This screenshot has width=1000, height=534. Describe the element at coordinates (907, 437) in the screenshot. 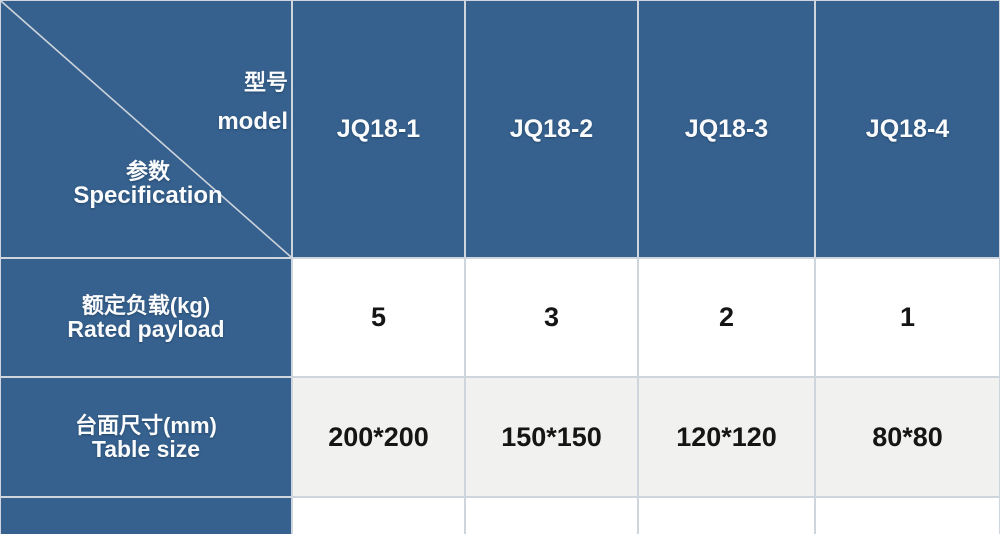

I see `value-cell-size-jq18-4: 80*80` at that location.